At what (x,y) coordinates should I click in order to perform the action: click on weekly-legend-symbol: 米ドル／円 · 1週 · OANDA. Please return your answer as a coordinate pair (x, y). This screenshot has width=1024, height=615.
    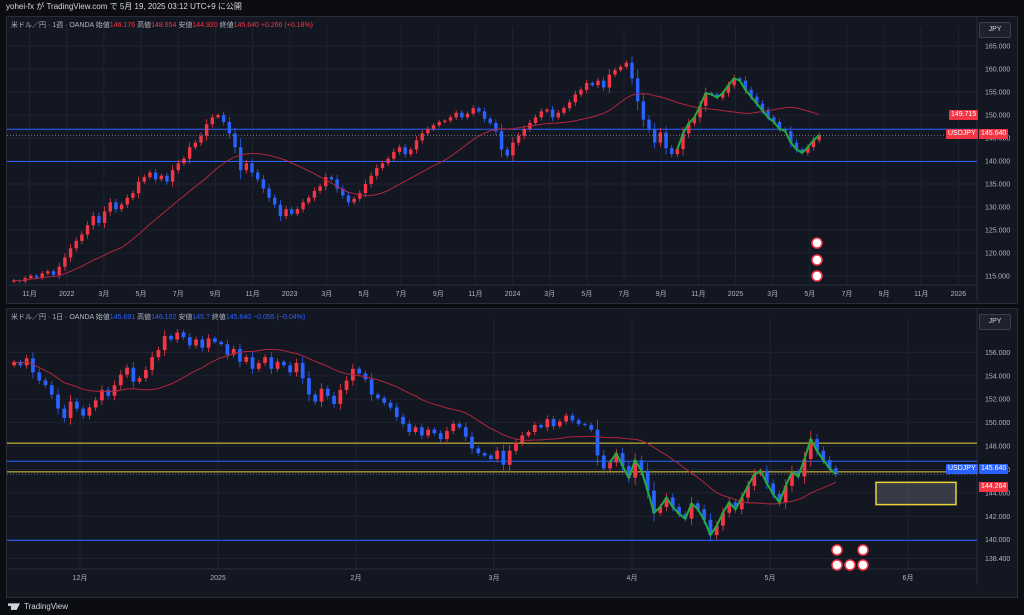
    Looking at the image, I should click on (52, 25).